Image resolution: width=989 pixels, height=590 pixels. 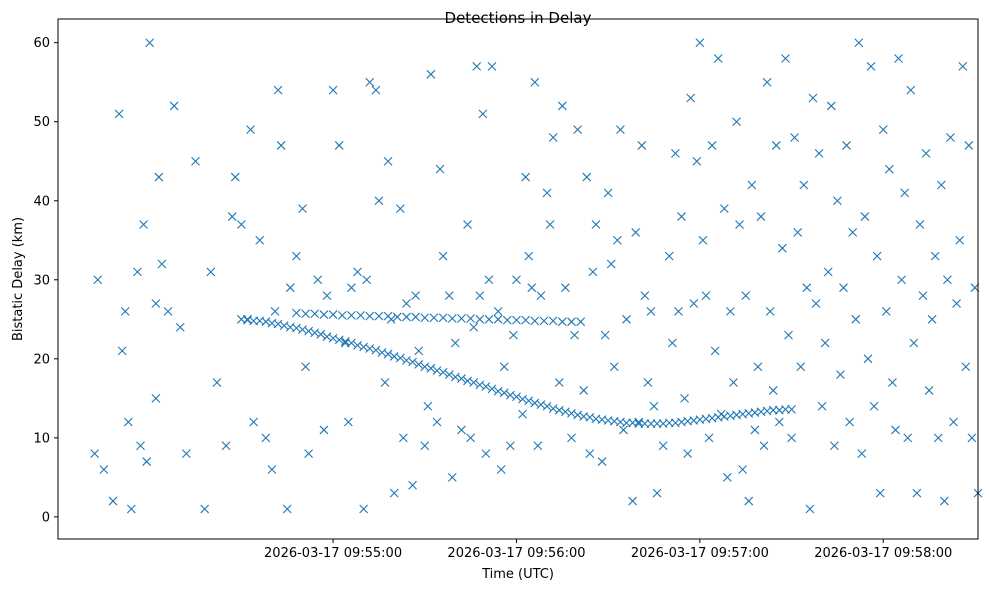 What do you see at coordinates (41, 438) in the screenshot?
I see `y-tick-label: 10` at bounding box center [41, 438].